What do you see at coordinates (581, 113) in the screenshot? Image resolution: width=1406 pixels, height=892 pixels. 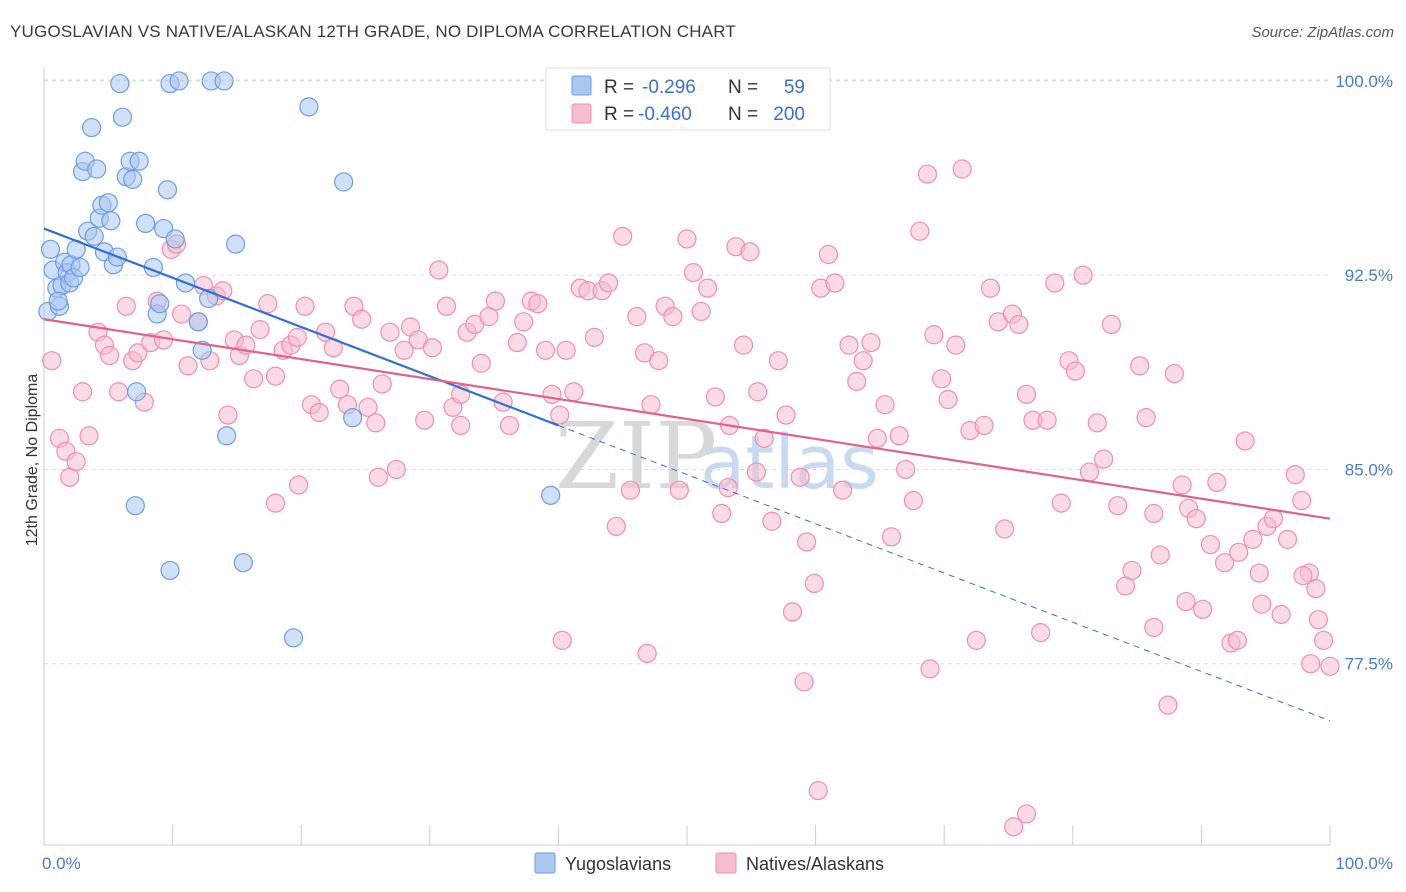 I see `legend-swatch-pink` at bounding box center [581, 113].